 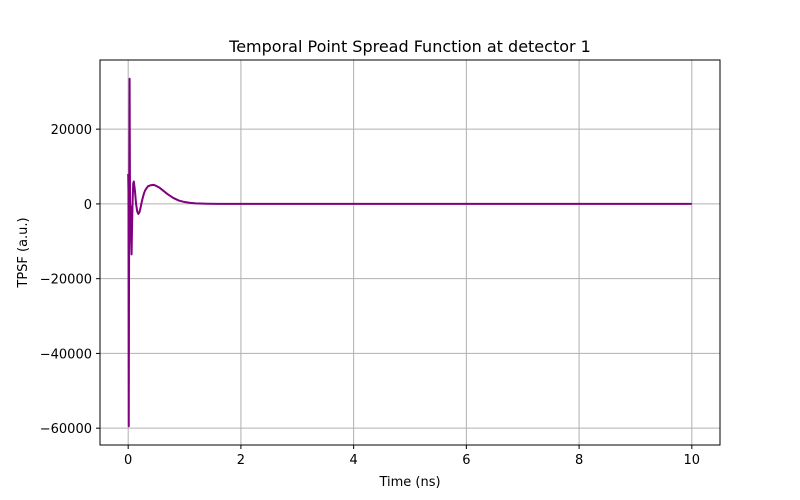 I want to click on x-tick-label: 8, so click(x=579, y=460).